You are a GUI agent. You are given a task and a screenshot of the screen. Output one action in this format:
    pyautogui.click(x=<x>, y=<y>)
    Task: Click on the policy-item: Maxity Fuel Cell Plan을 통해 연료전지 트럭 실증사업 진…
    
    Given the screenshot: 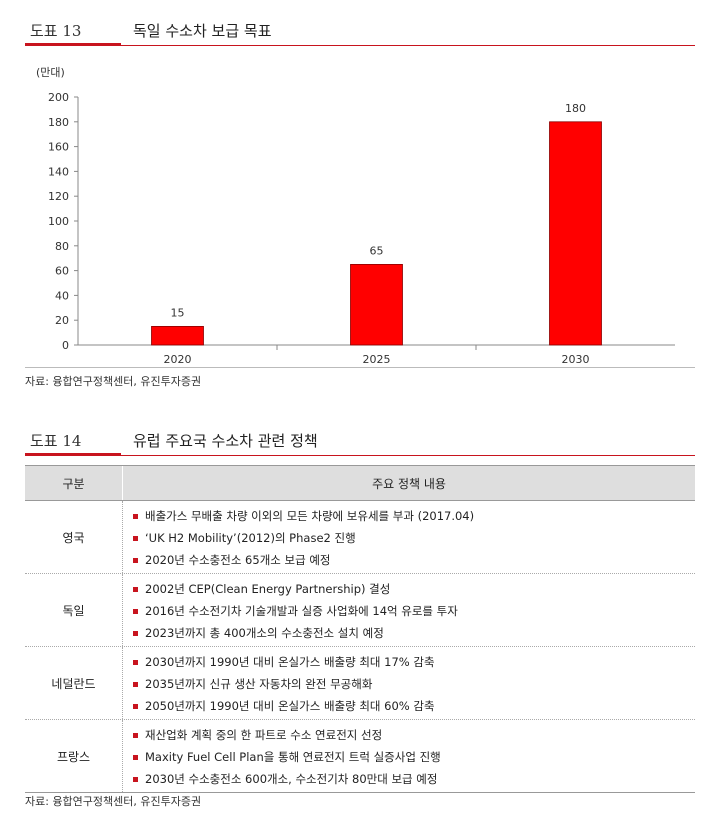 What is the action you would take?
    pyautogui.click(x=414, y=757)
    